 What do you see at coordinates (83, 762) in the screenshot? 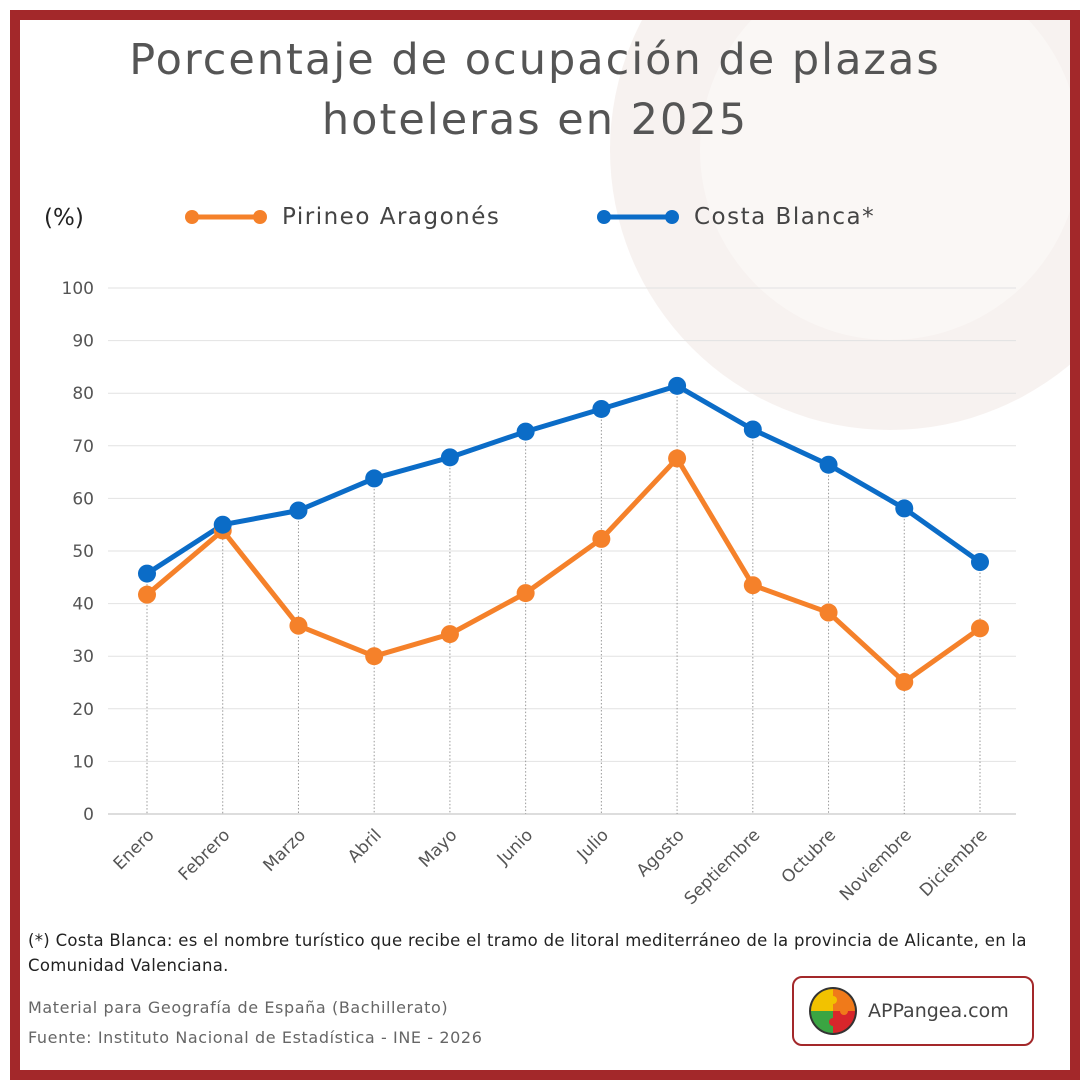
I see `y-tick-label-10: 10` at bounding box center [83, 762].